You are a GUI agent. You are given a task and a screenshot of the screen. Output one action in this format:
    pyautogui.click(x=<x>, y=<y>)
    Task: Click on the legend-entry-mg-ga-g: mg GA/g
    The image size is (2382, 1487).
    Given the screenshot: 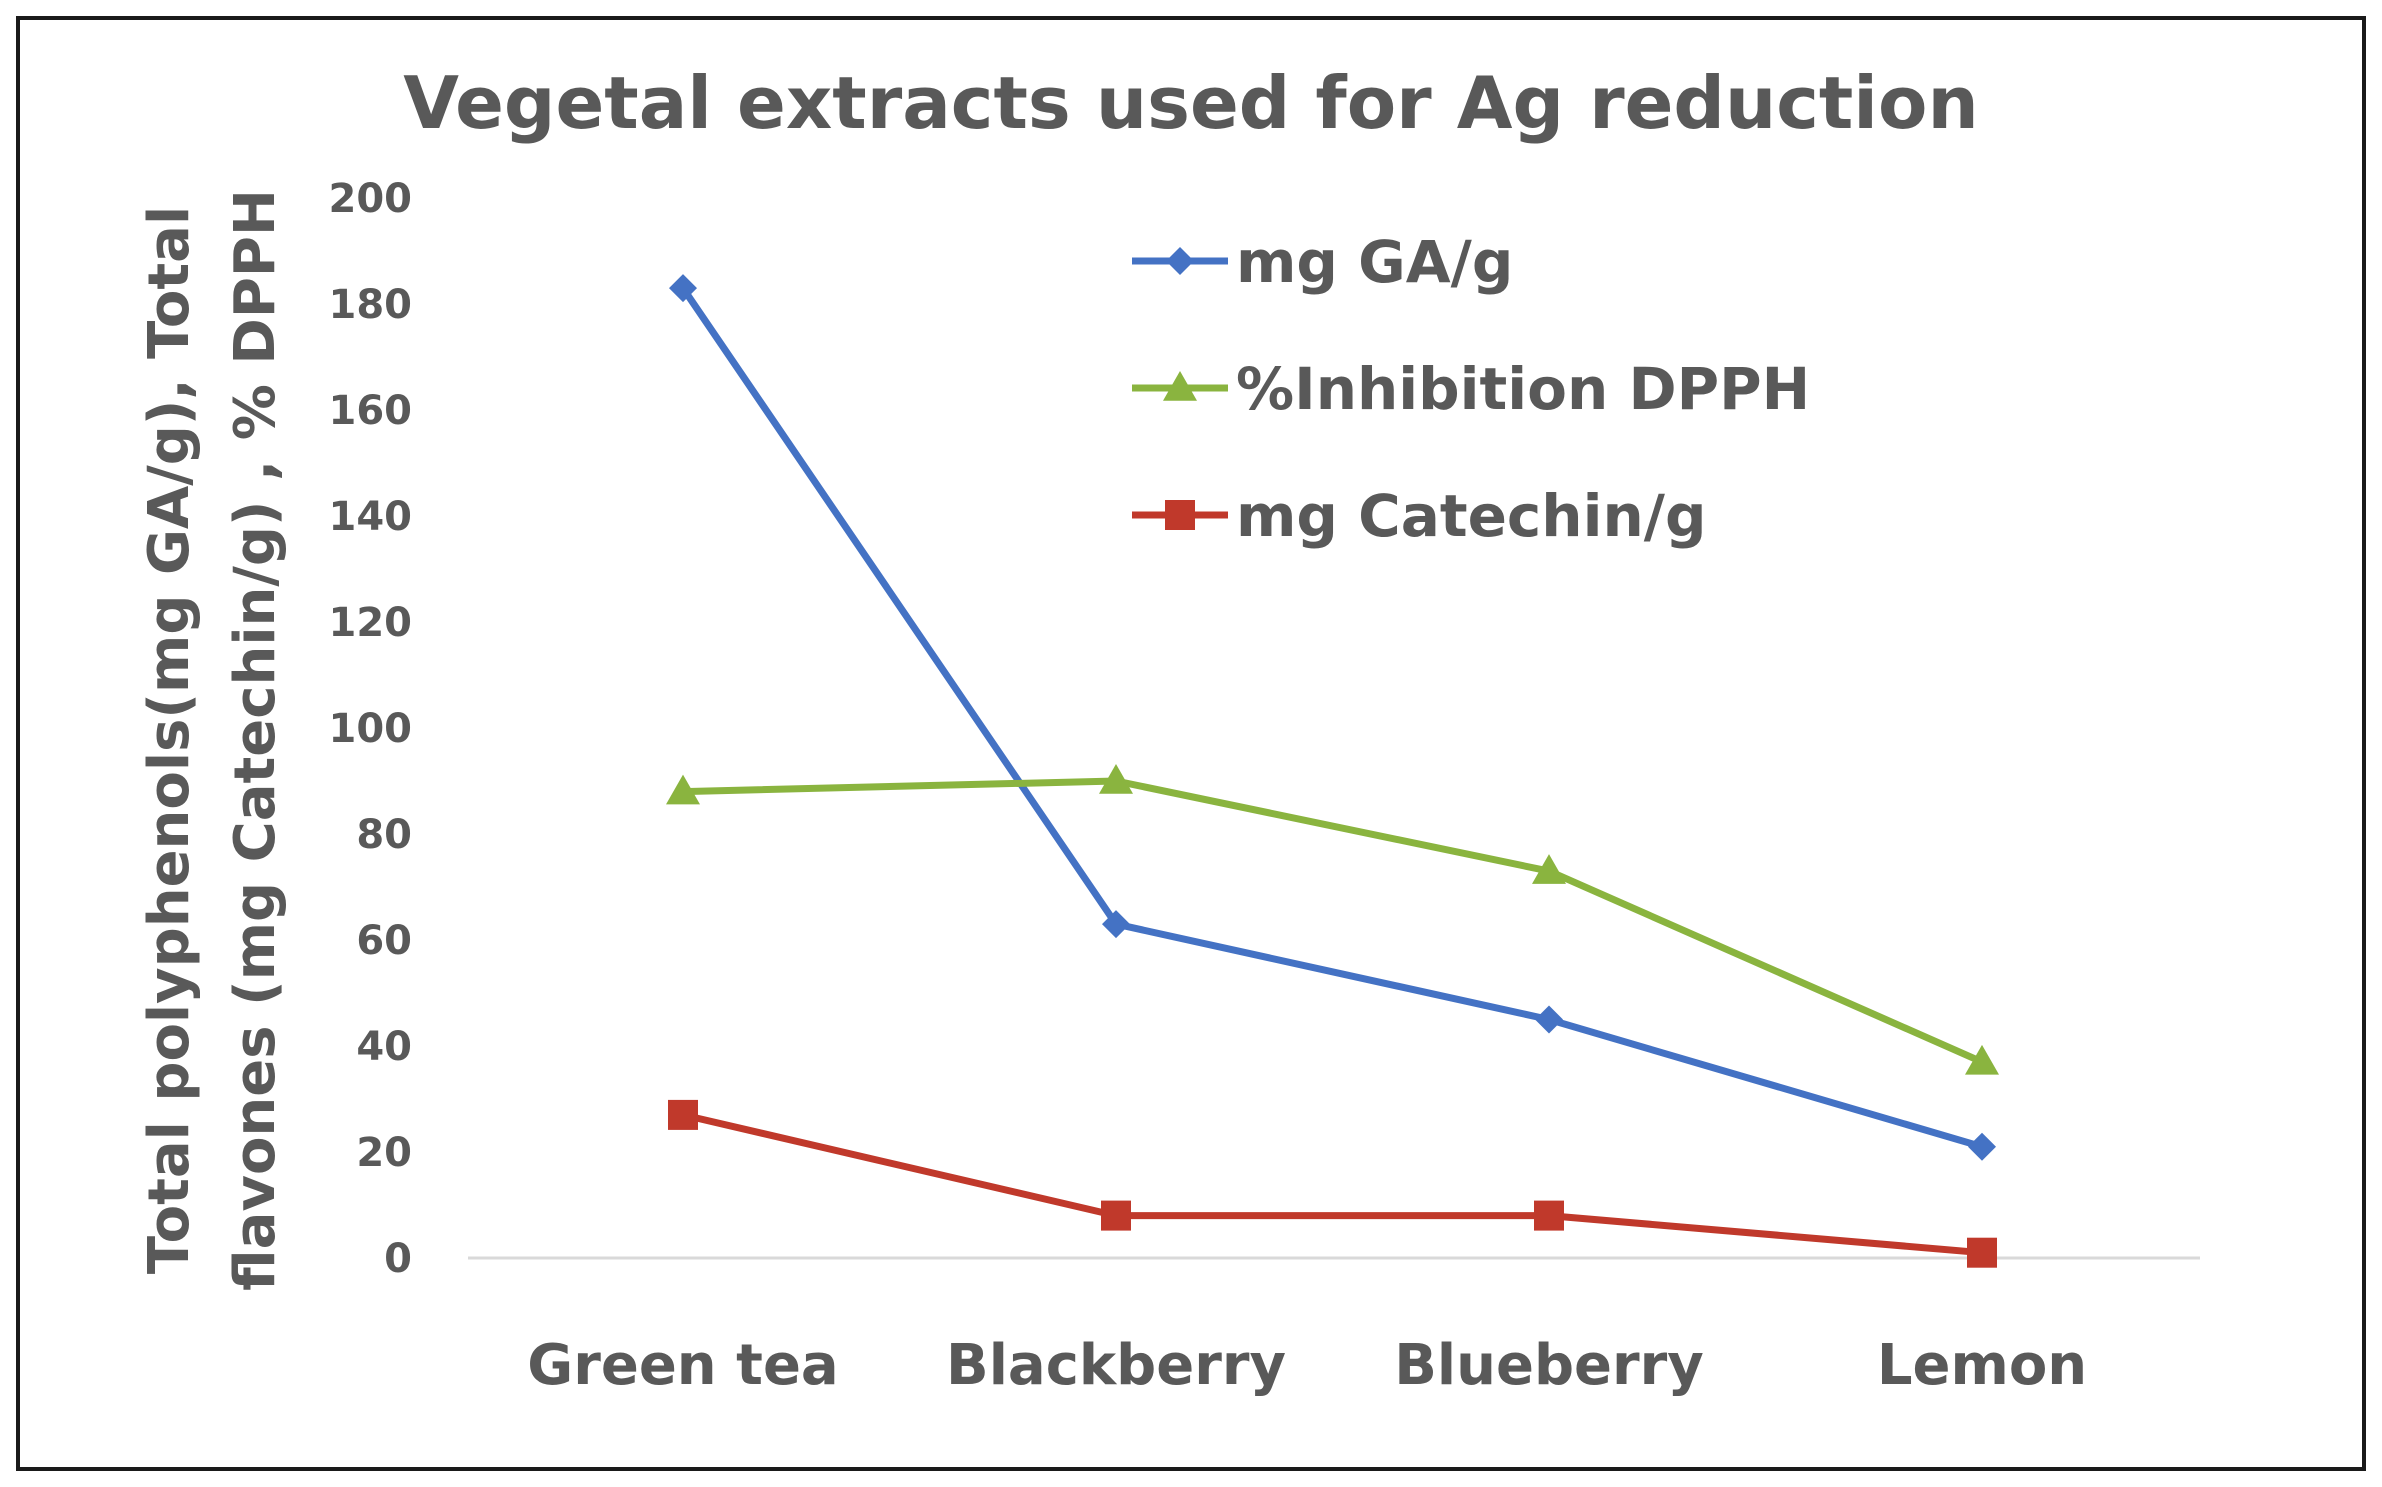 What is the action you would take?
    pyautogui.click(x=1322, y=262)
    